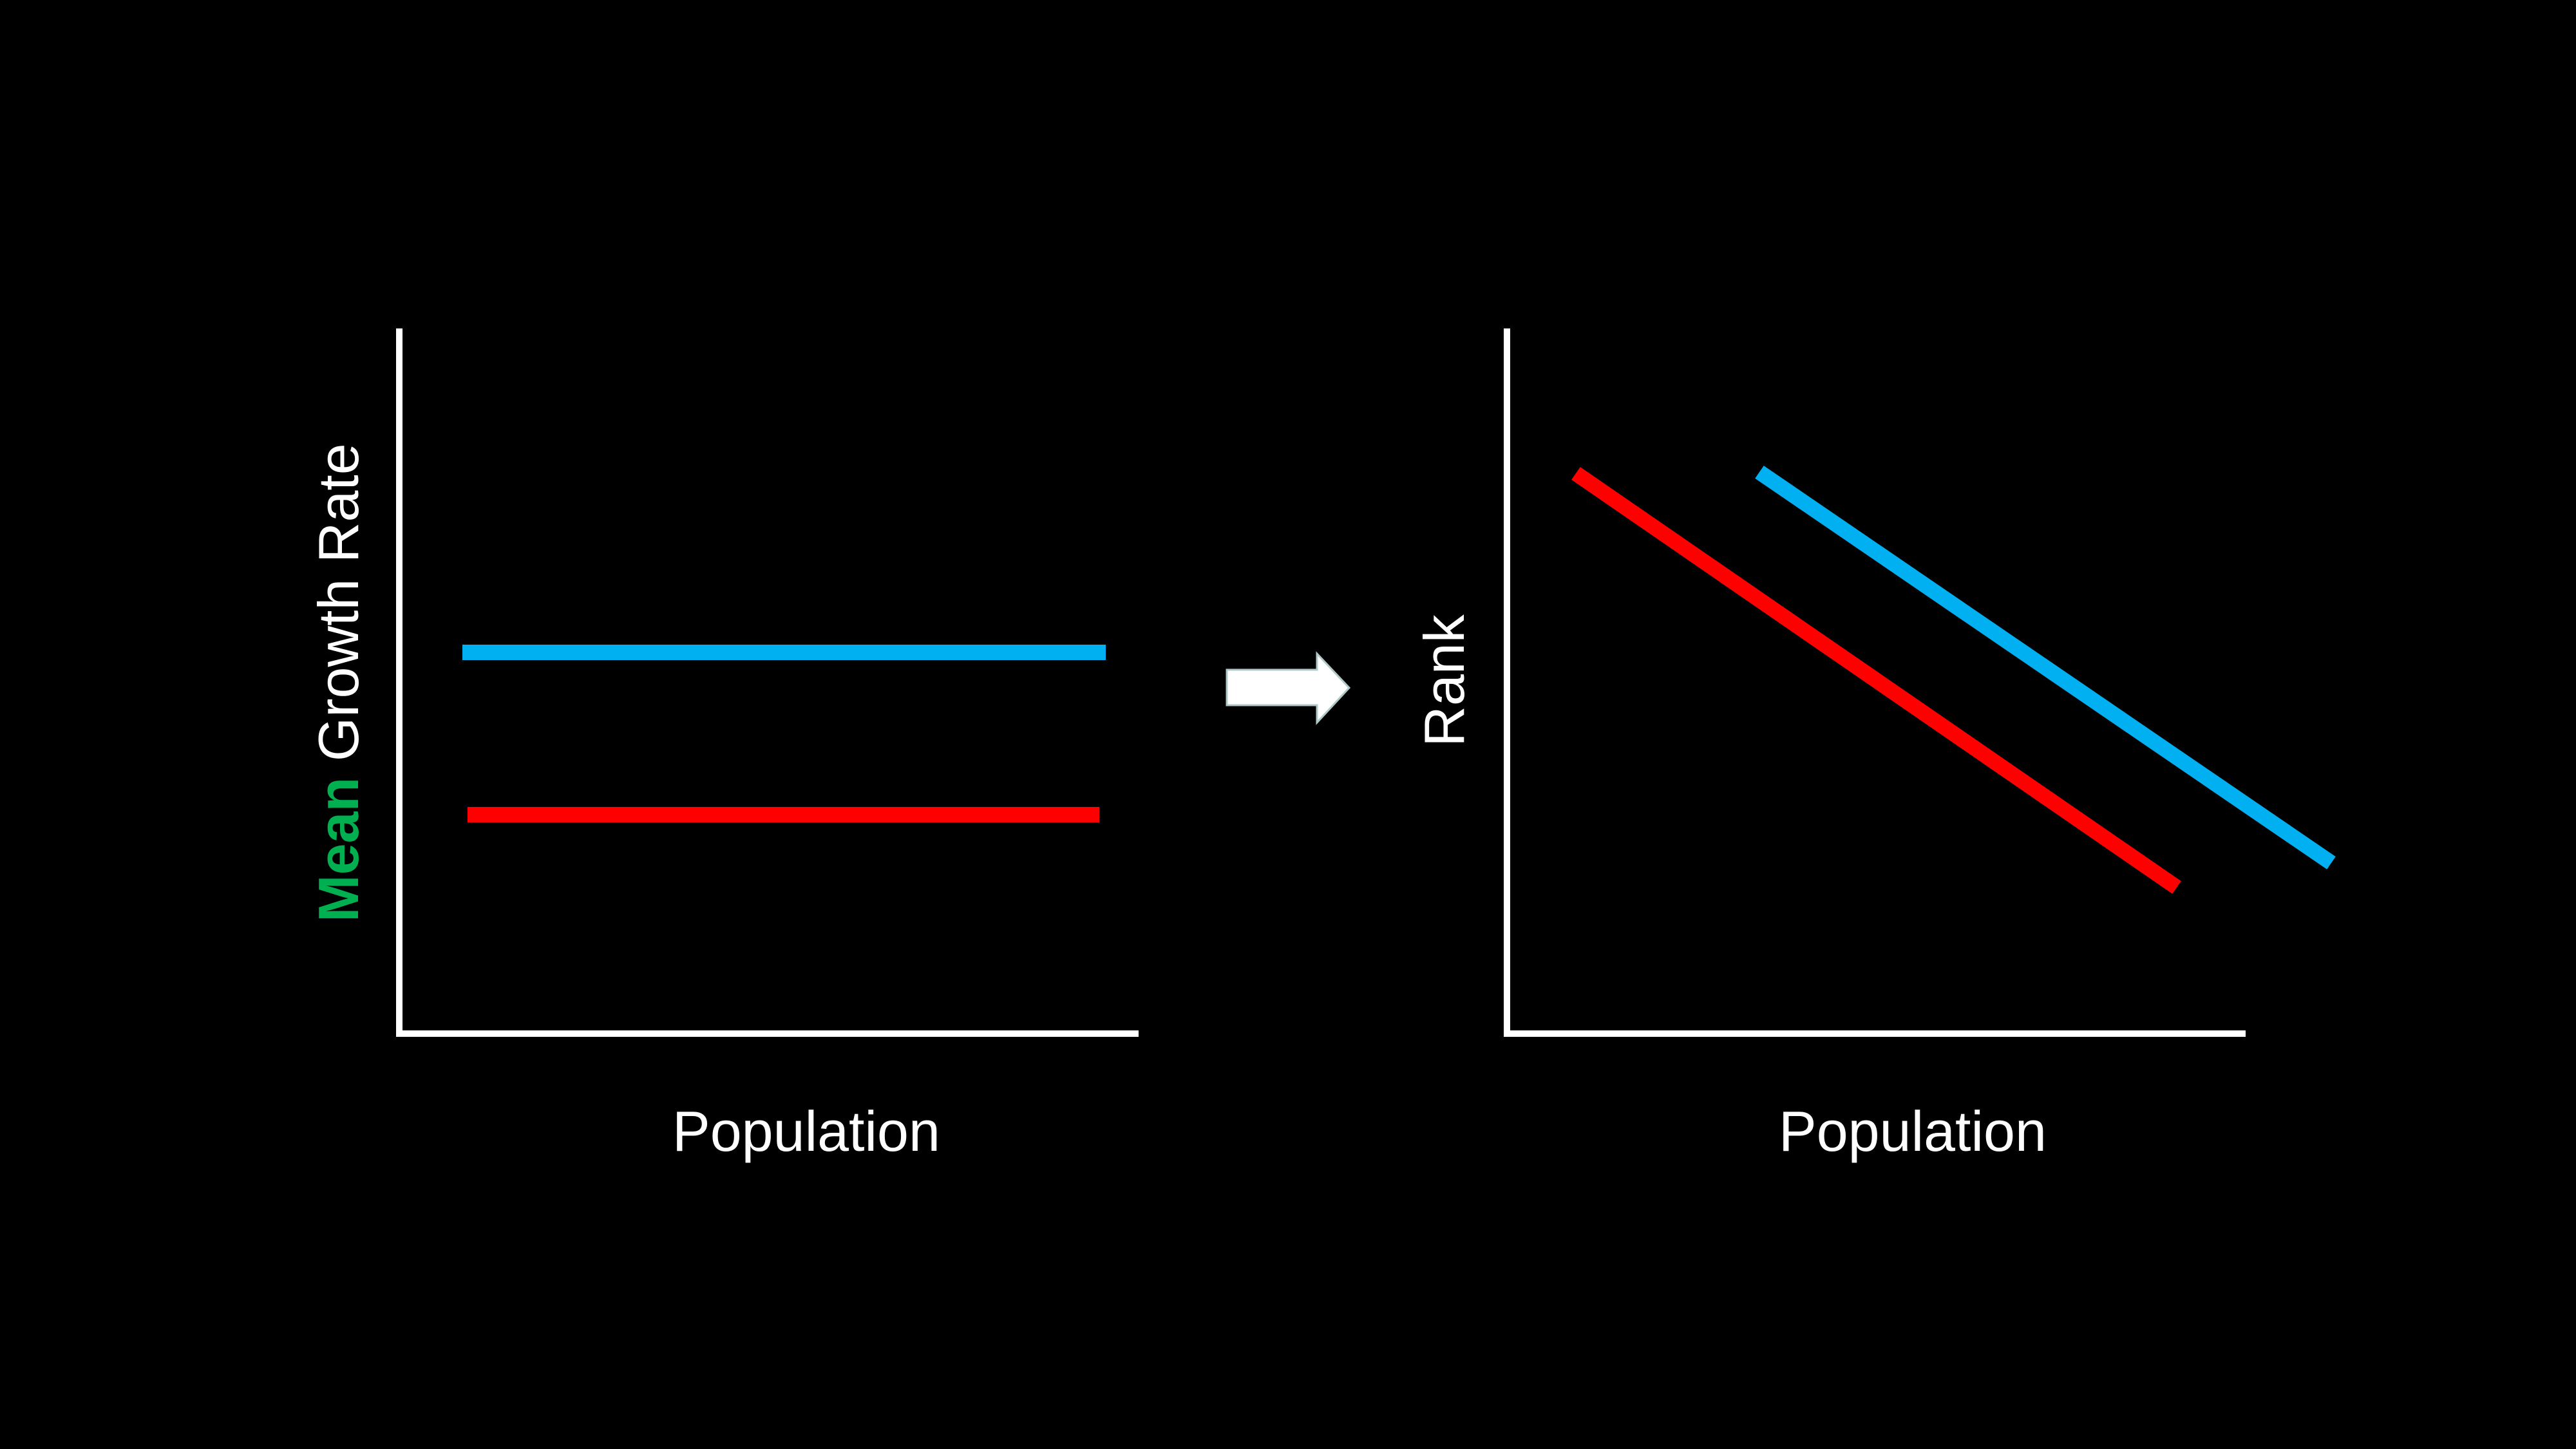  Describe the element at coordinates (806, 1131) in the screenshot. I see `left-x-label: Population` at that location.